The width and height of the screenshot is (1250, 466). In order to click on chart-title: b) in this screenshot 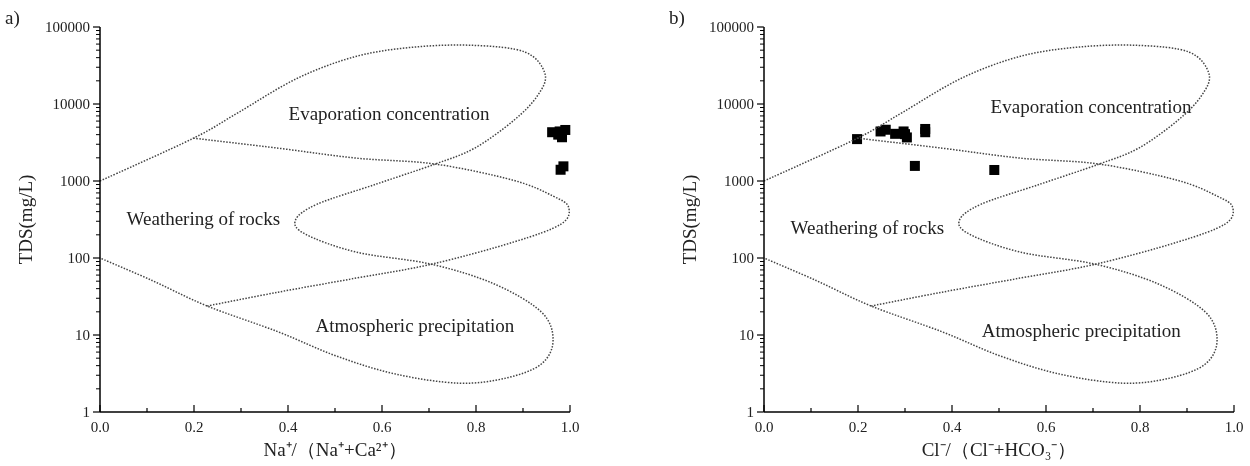, I will do `click(677, 18)`.